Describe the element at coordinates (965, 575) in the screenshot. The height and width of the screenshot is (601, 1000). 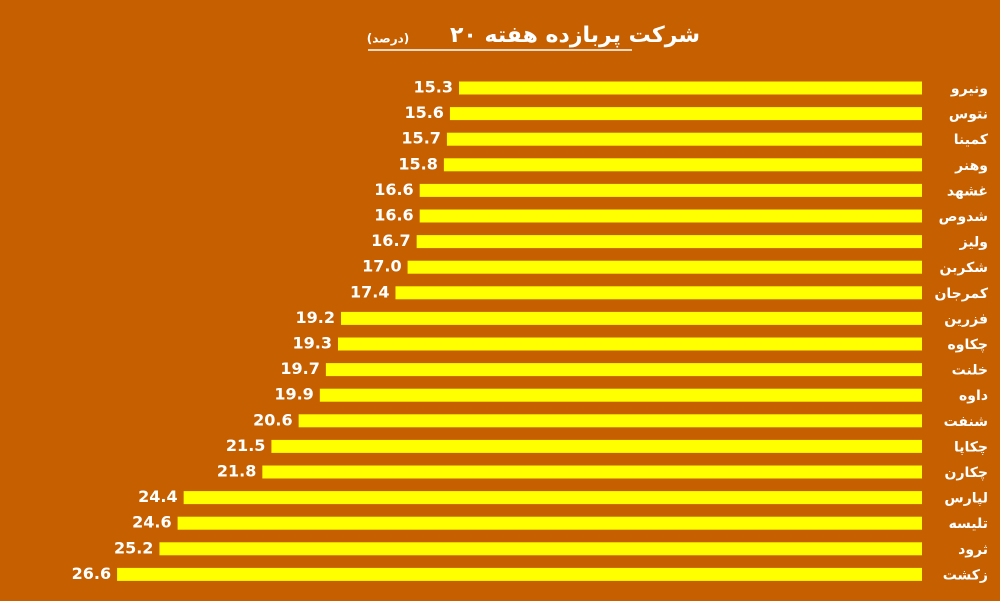
I see `category-label: زکشت` at that location.